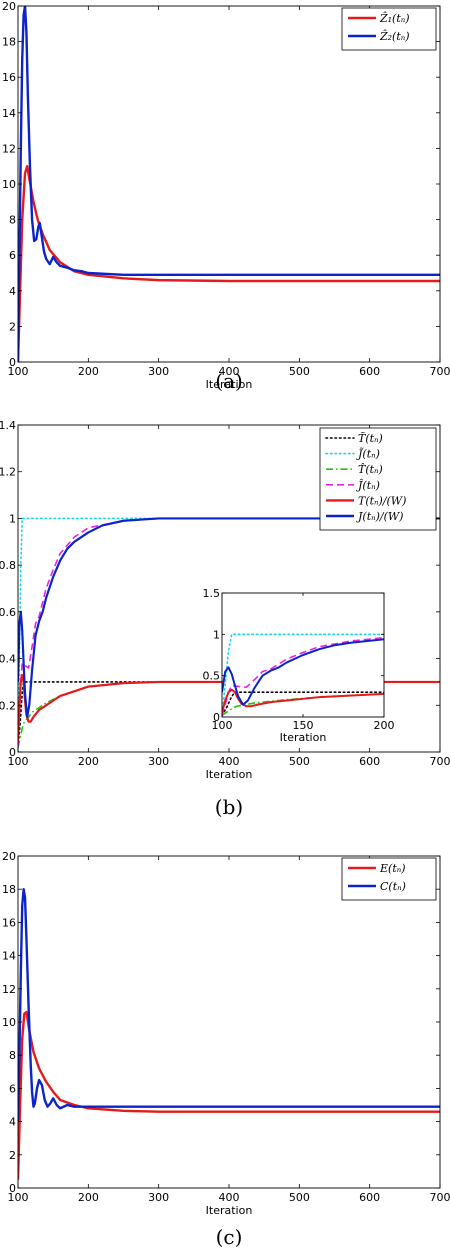 This screenshot has height=1256, width=450. I want to click on y-tick-label: 0.2, so click(8, 705).